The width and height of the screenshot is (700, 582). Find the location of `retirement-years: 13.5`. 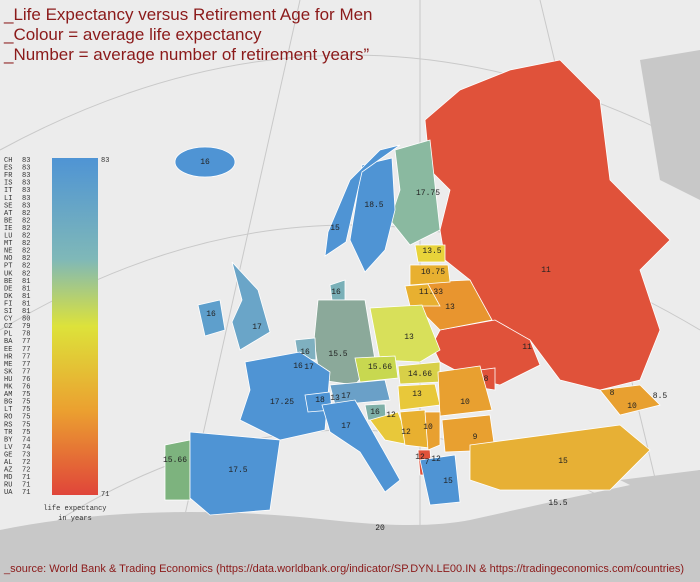

retirement-years: 13.5 is located at coordinates (431, 251).